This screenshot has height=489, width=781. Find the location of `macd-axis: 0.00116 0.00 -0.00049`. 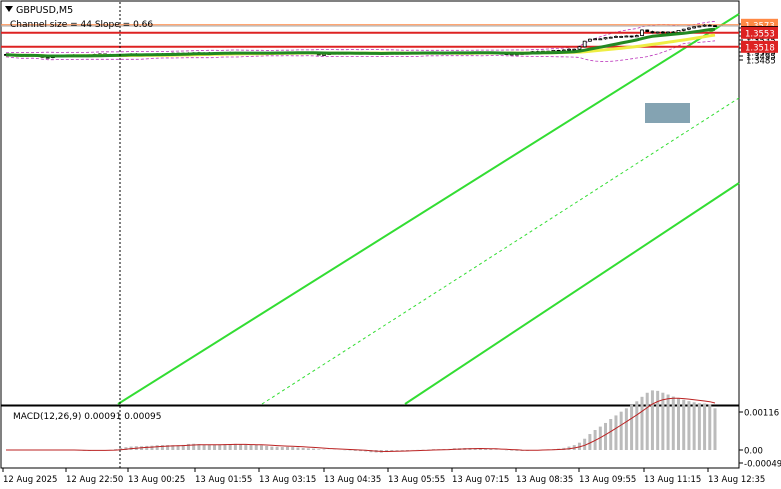

macd-axis: 0.00116 0.00 -0.00049 is located at coordinates (760, 439).